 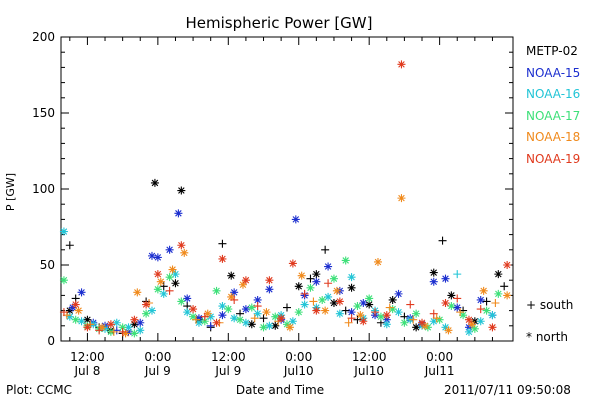 I want to click on legend-item-noaa-17: NOAA-17, so click(x=553, y=115).